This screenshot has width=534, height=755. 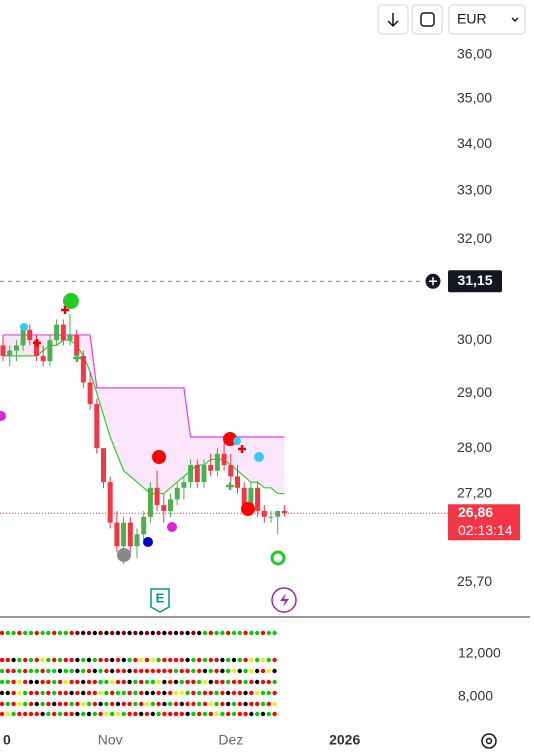 What do you see at coordinates (485, 530) in the screenshot?
I see `countdown-label: 02:13:14` at bounding box center [485, 530].